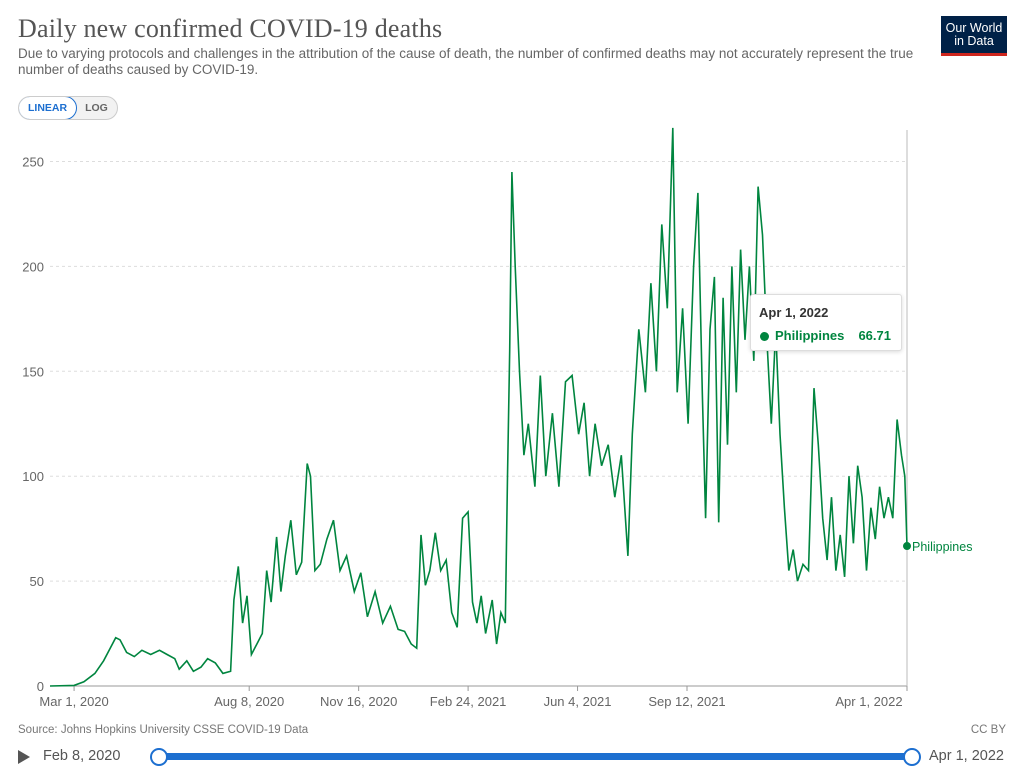 Image resolution: width=1024 pixels, height=776 pixels. Describe the element at coordinates (159, 757) in the screenshot. I see `timeline-start-handle` at that location.